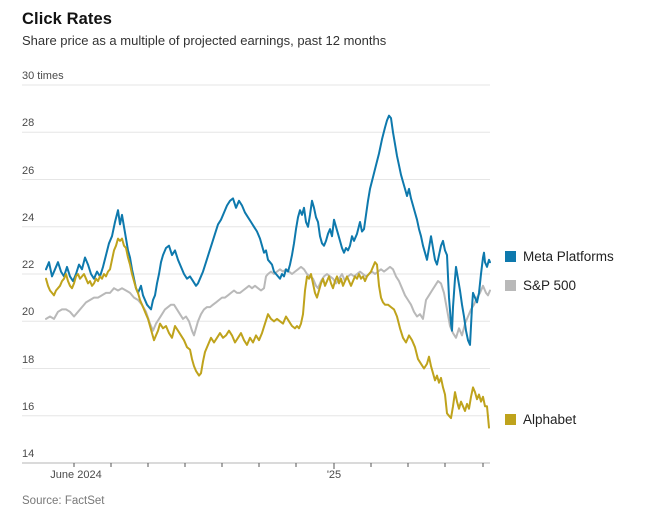 This screenshot has width=645, height=515. I want to click on legend-label-alphabet: Alphabet, so click(550, 419).